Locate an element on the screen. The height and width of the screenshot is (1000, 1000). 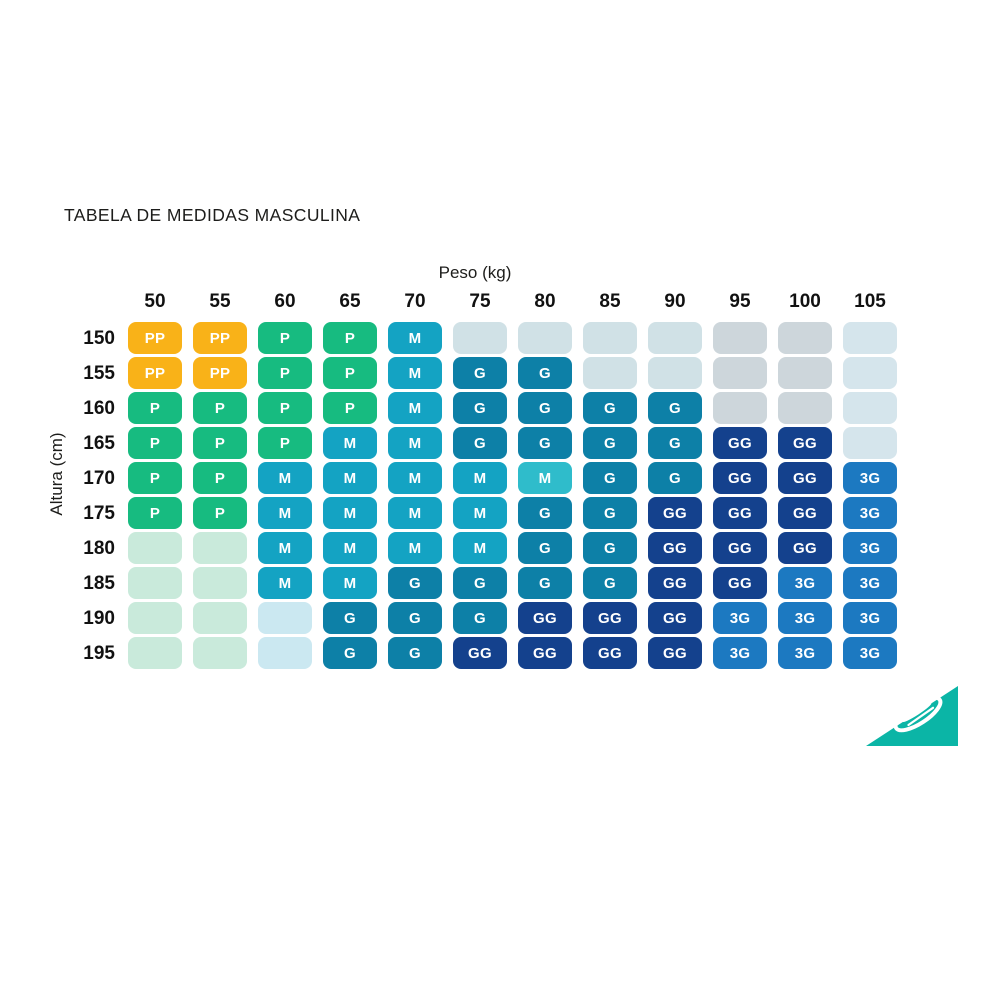
size-cell-175-95: GG is located at coordinates (740, 513).